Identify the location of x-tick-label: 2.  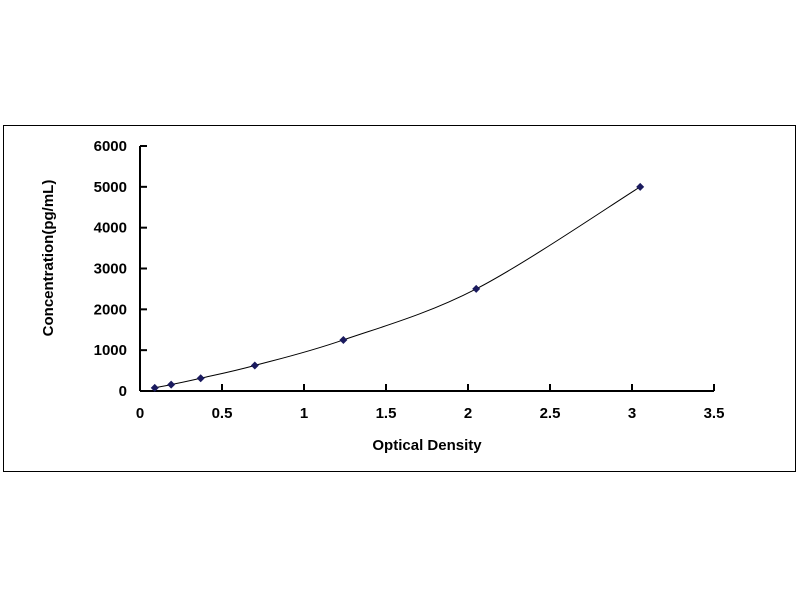
(468, 413).